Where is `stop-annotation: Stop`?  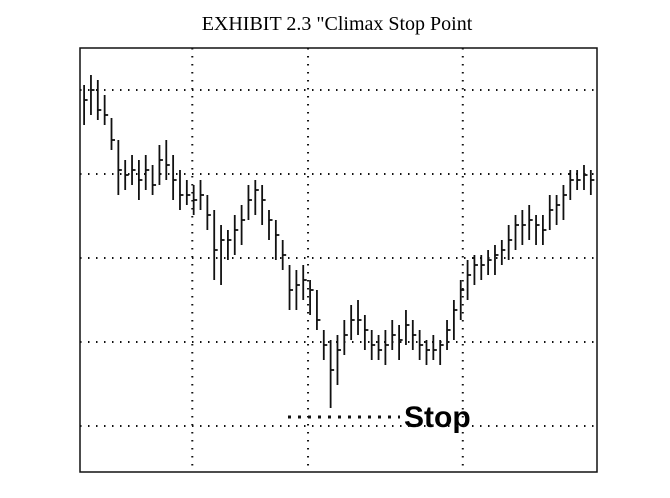
stop-annotation: Stop is located at coordinates (437, 417).